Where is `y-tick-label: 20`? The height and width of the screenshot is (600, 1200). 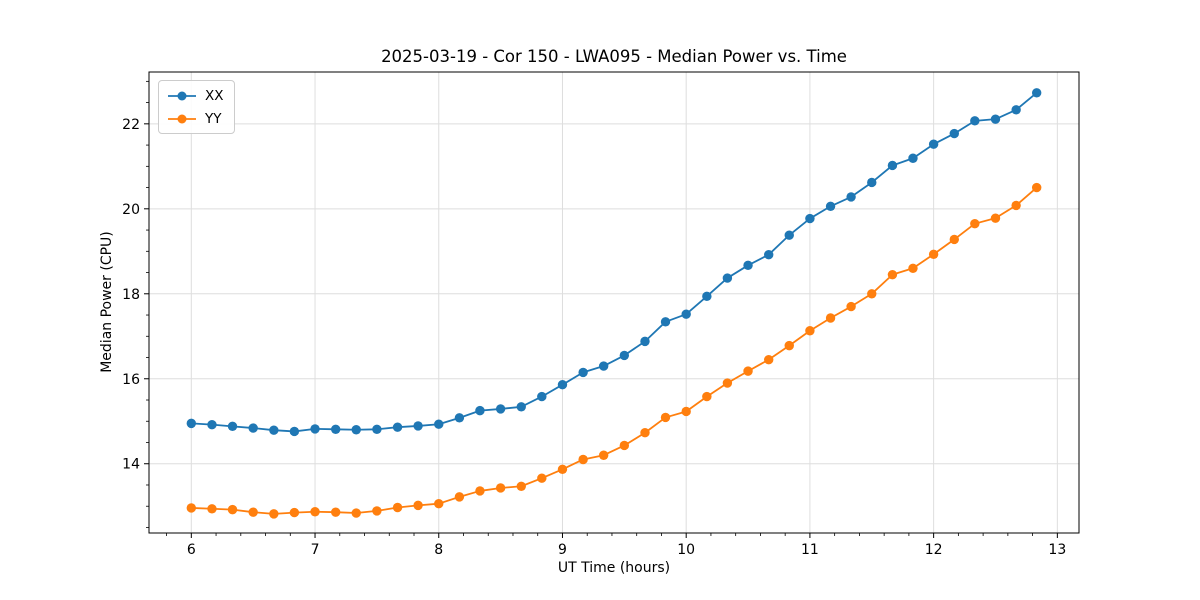
y-tick-label: 20 is located at coordinates (131, 210).